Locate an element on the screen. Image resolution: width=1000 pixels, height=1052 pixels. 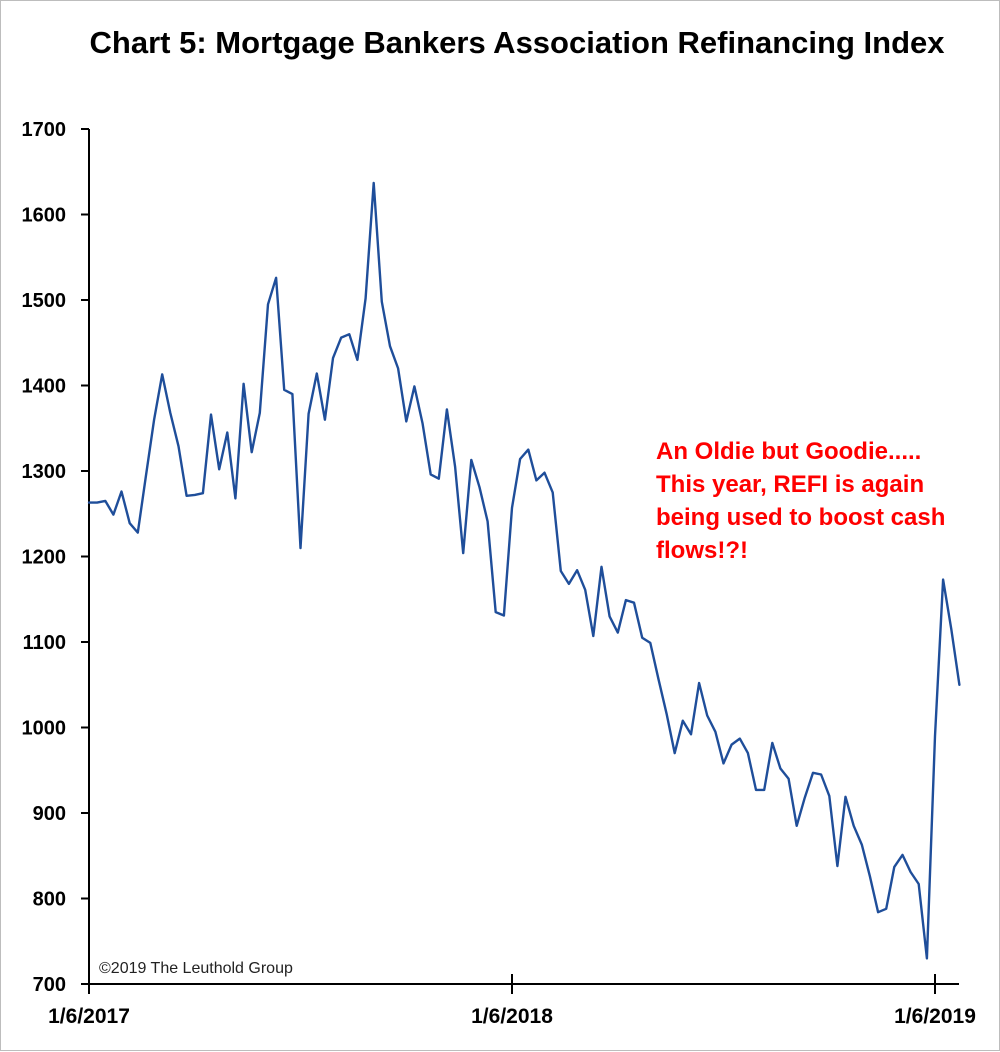
y-tick-label: 1700 is located at coordinates (44, 130).